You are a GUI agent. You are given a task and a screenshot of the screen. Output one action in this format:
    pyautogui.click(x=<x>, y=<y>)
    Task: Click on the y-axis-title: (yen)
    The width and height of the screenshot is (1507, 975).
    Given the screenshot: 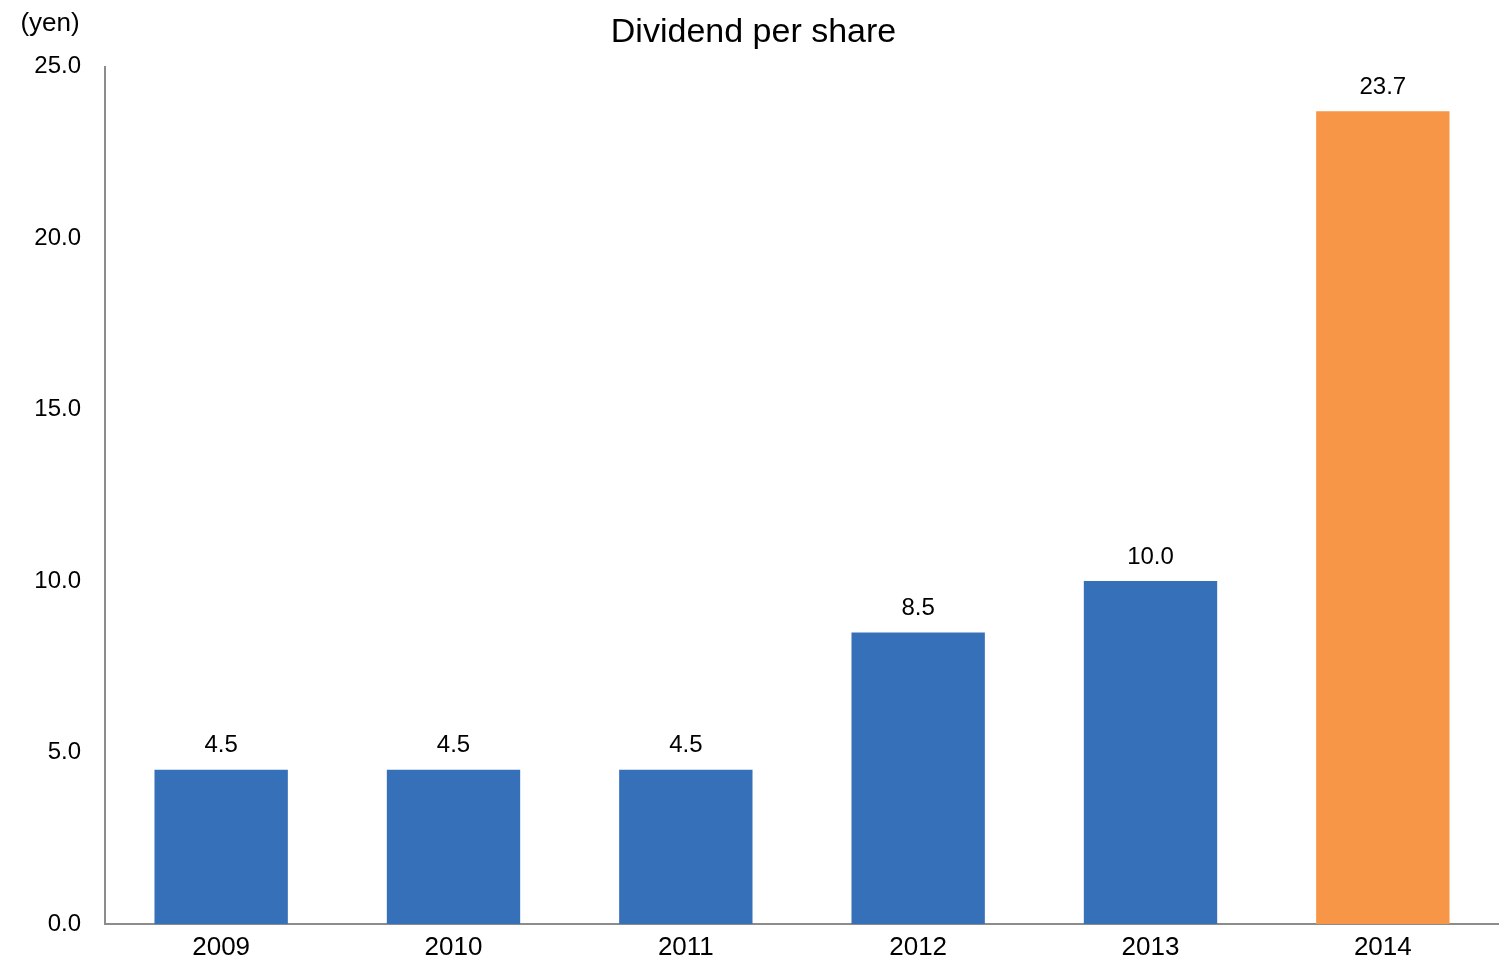 What is the action you would take?
    pyautogui.click(x=50, y=22)
    